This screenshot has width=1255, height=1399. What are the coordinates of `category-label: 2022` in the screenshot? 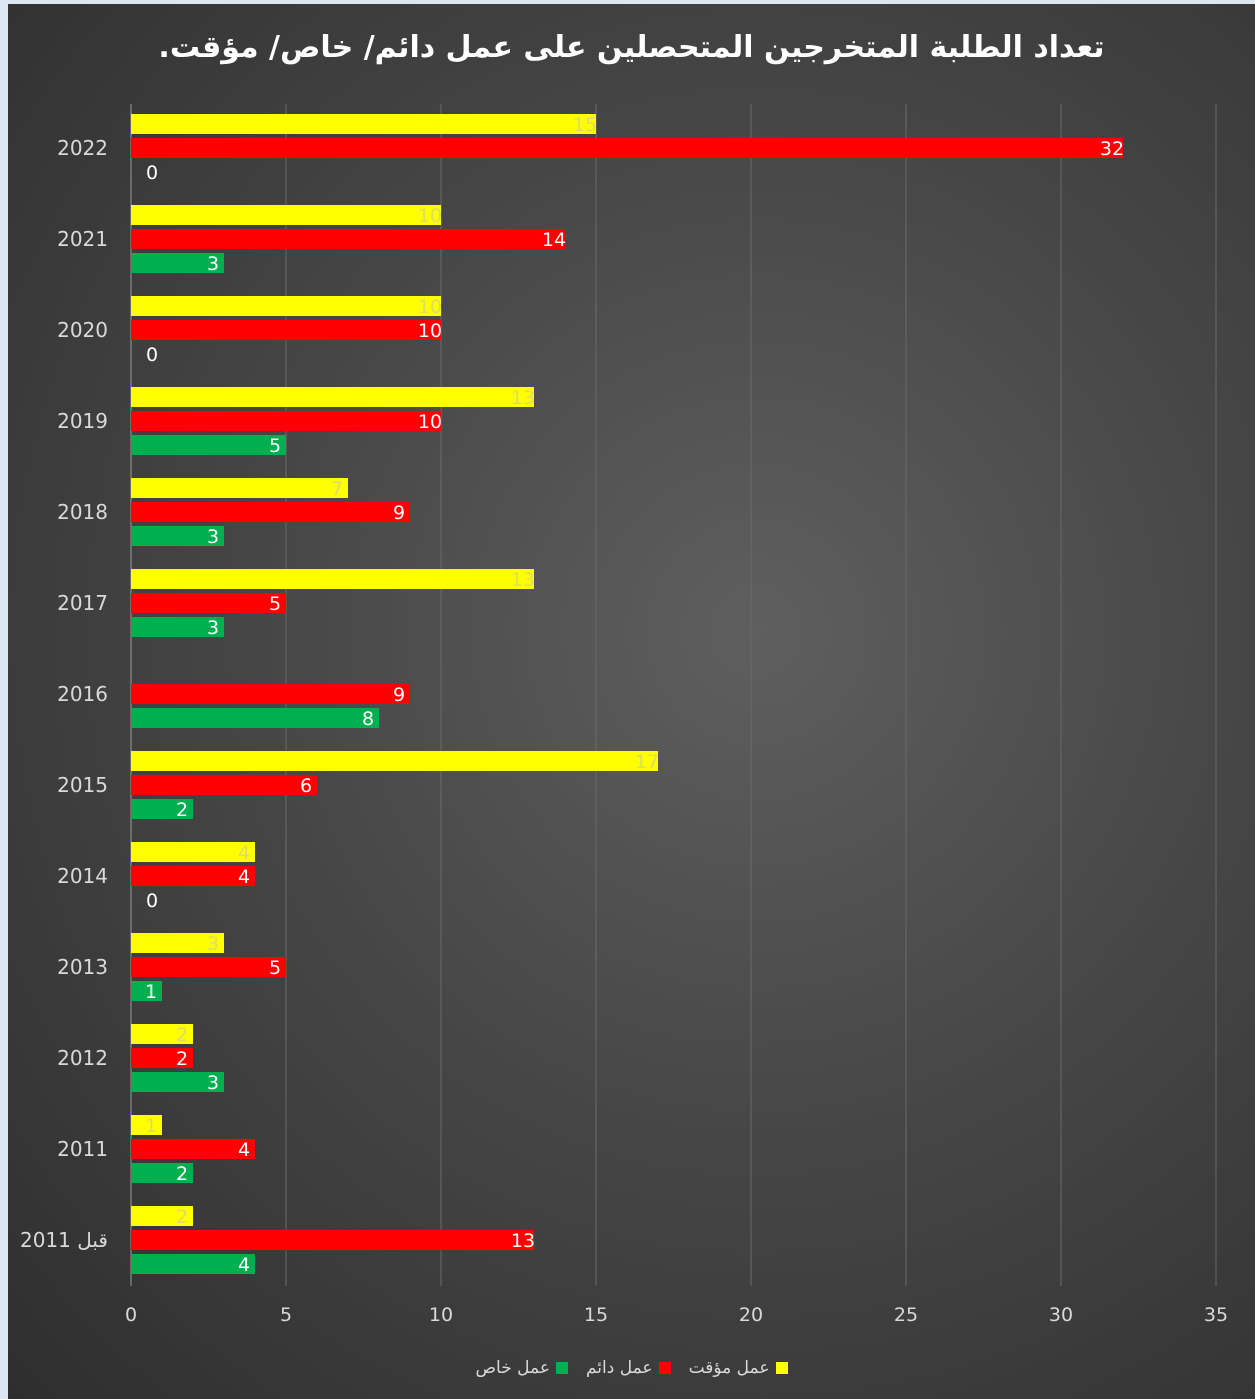 It's located at (82, 148).